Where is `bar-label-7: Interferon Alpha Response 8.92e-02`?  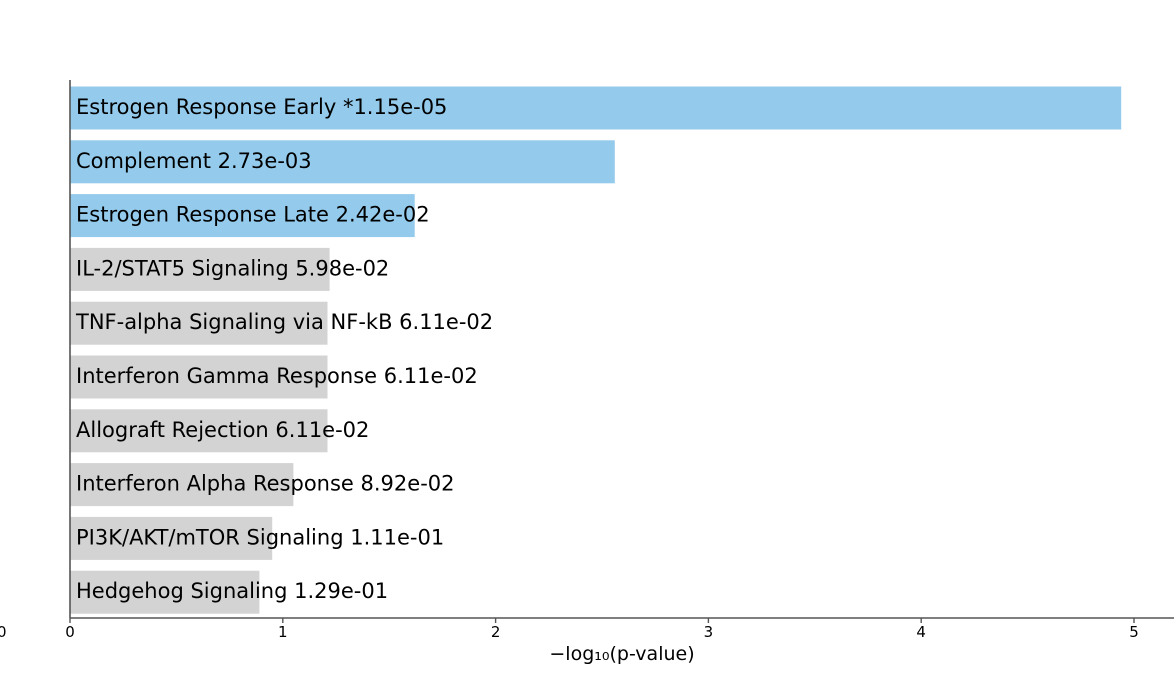
bar-label-7: Interferon Alpha Response 8.92e-02 is located at coordinates (265, 484).